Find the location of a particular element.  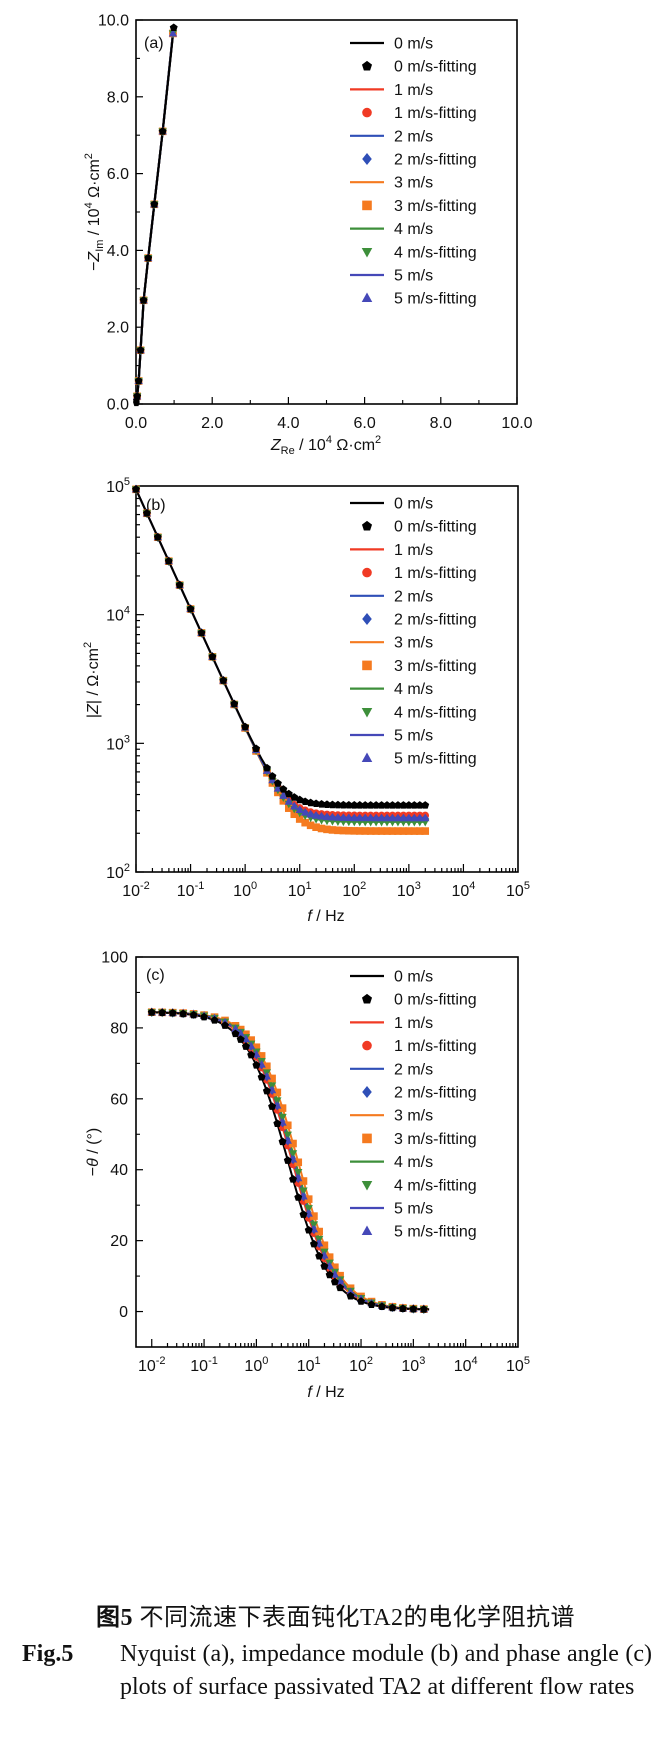

legend-label: 0 m/s is located at coordinates (413, 504).